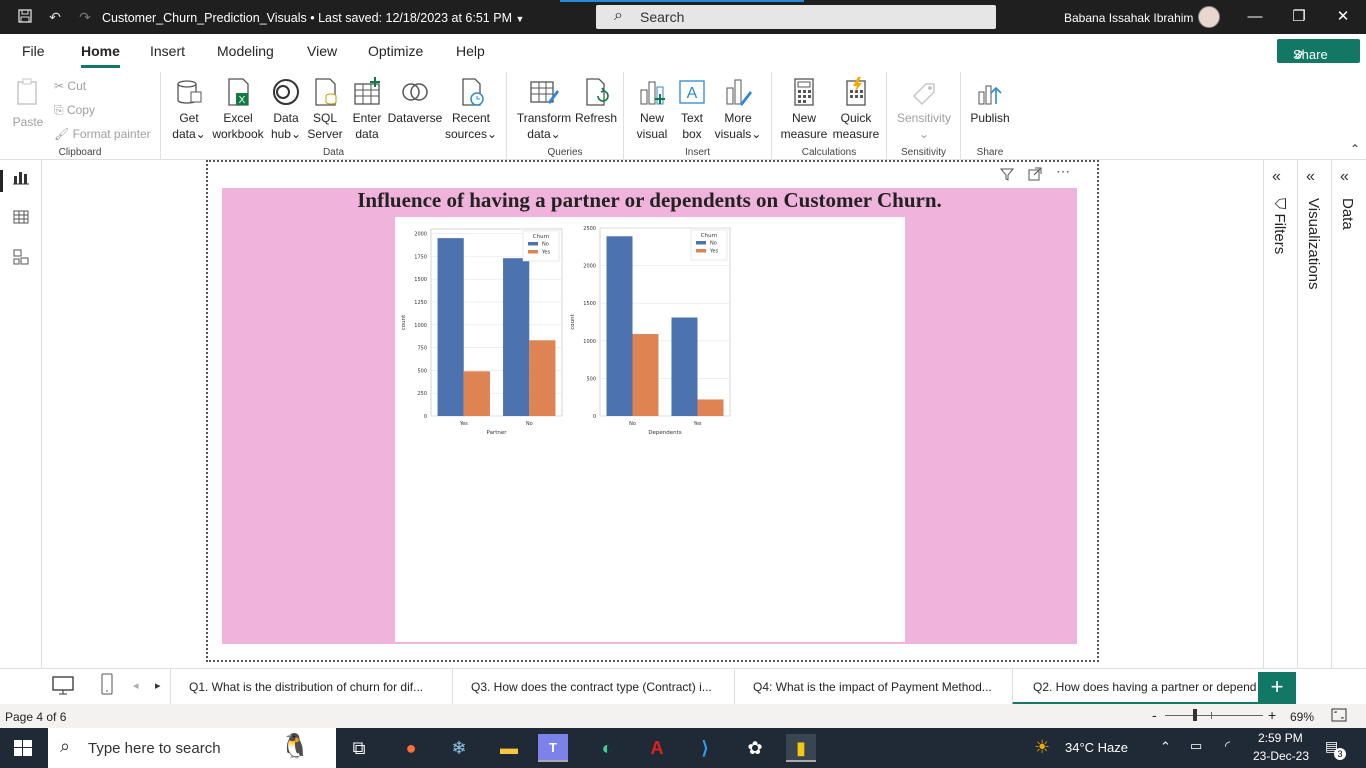  What do you see at coordinates (168, 51) in the screenshot?
I see `tab-insert: Insert` at bounding box center [168, 51].